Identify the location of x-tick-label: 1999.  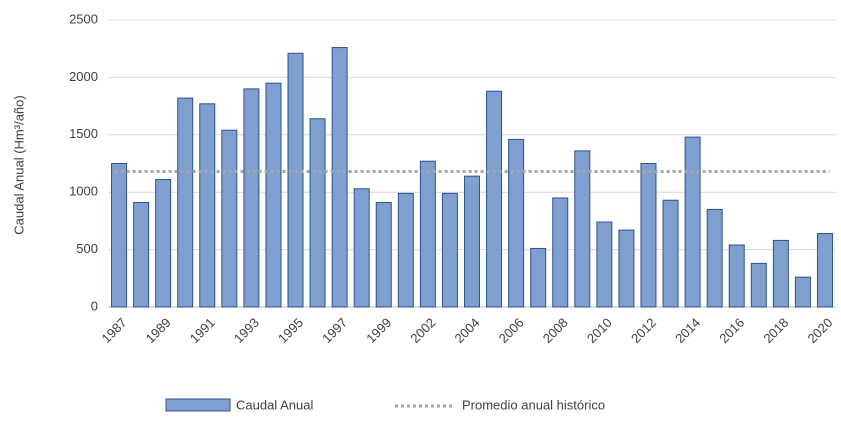
(378, 330).